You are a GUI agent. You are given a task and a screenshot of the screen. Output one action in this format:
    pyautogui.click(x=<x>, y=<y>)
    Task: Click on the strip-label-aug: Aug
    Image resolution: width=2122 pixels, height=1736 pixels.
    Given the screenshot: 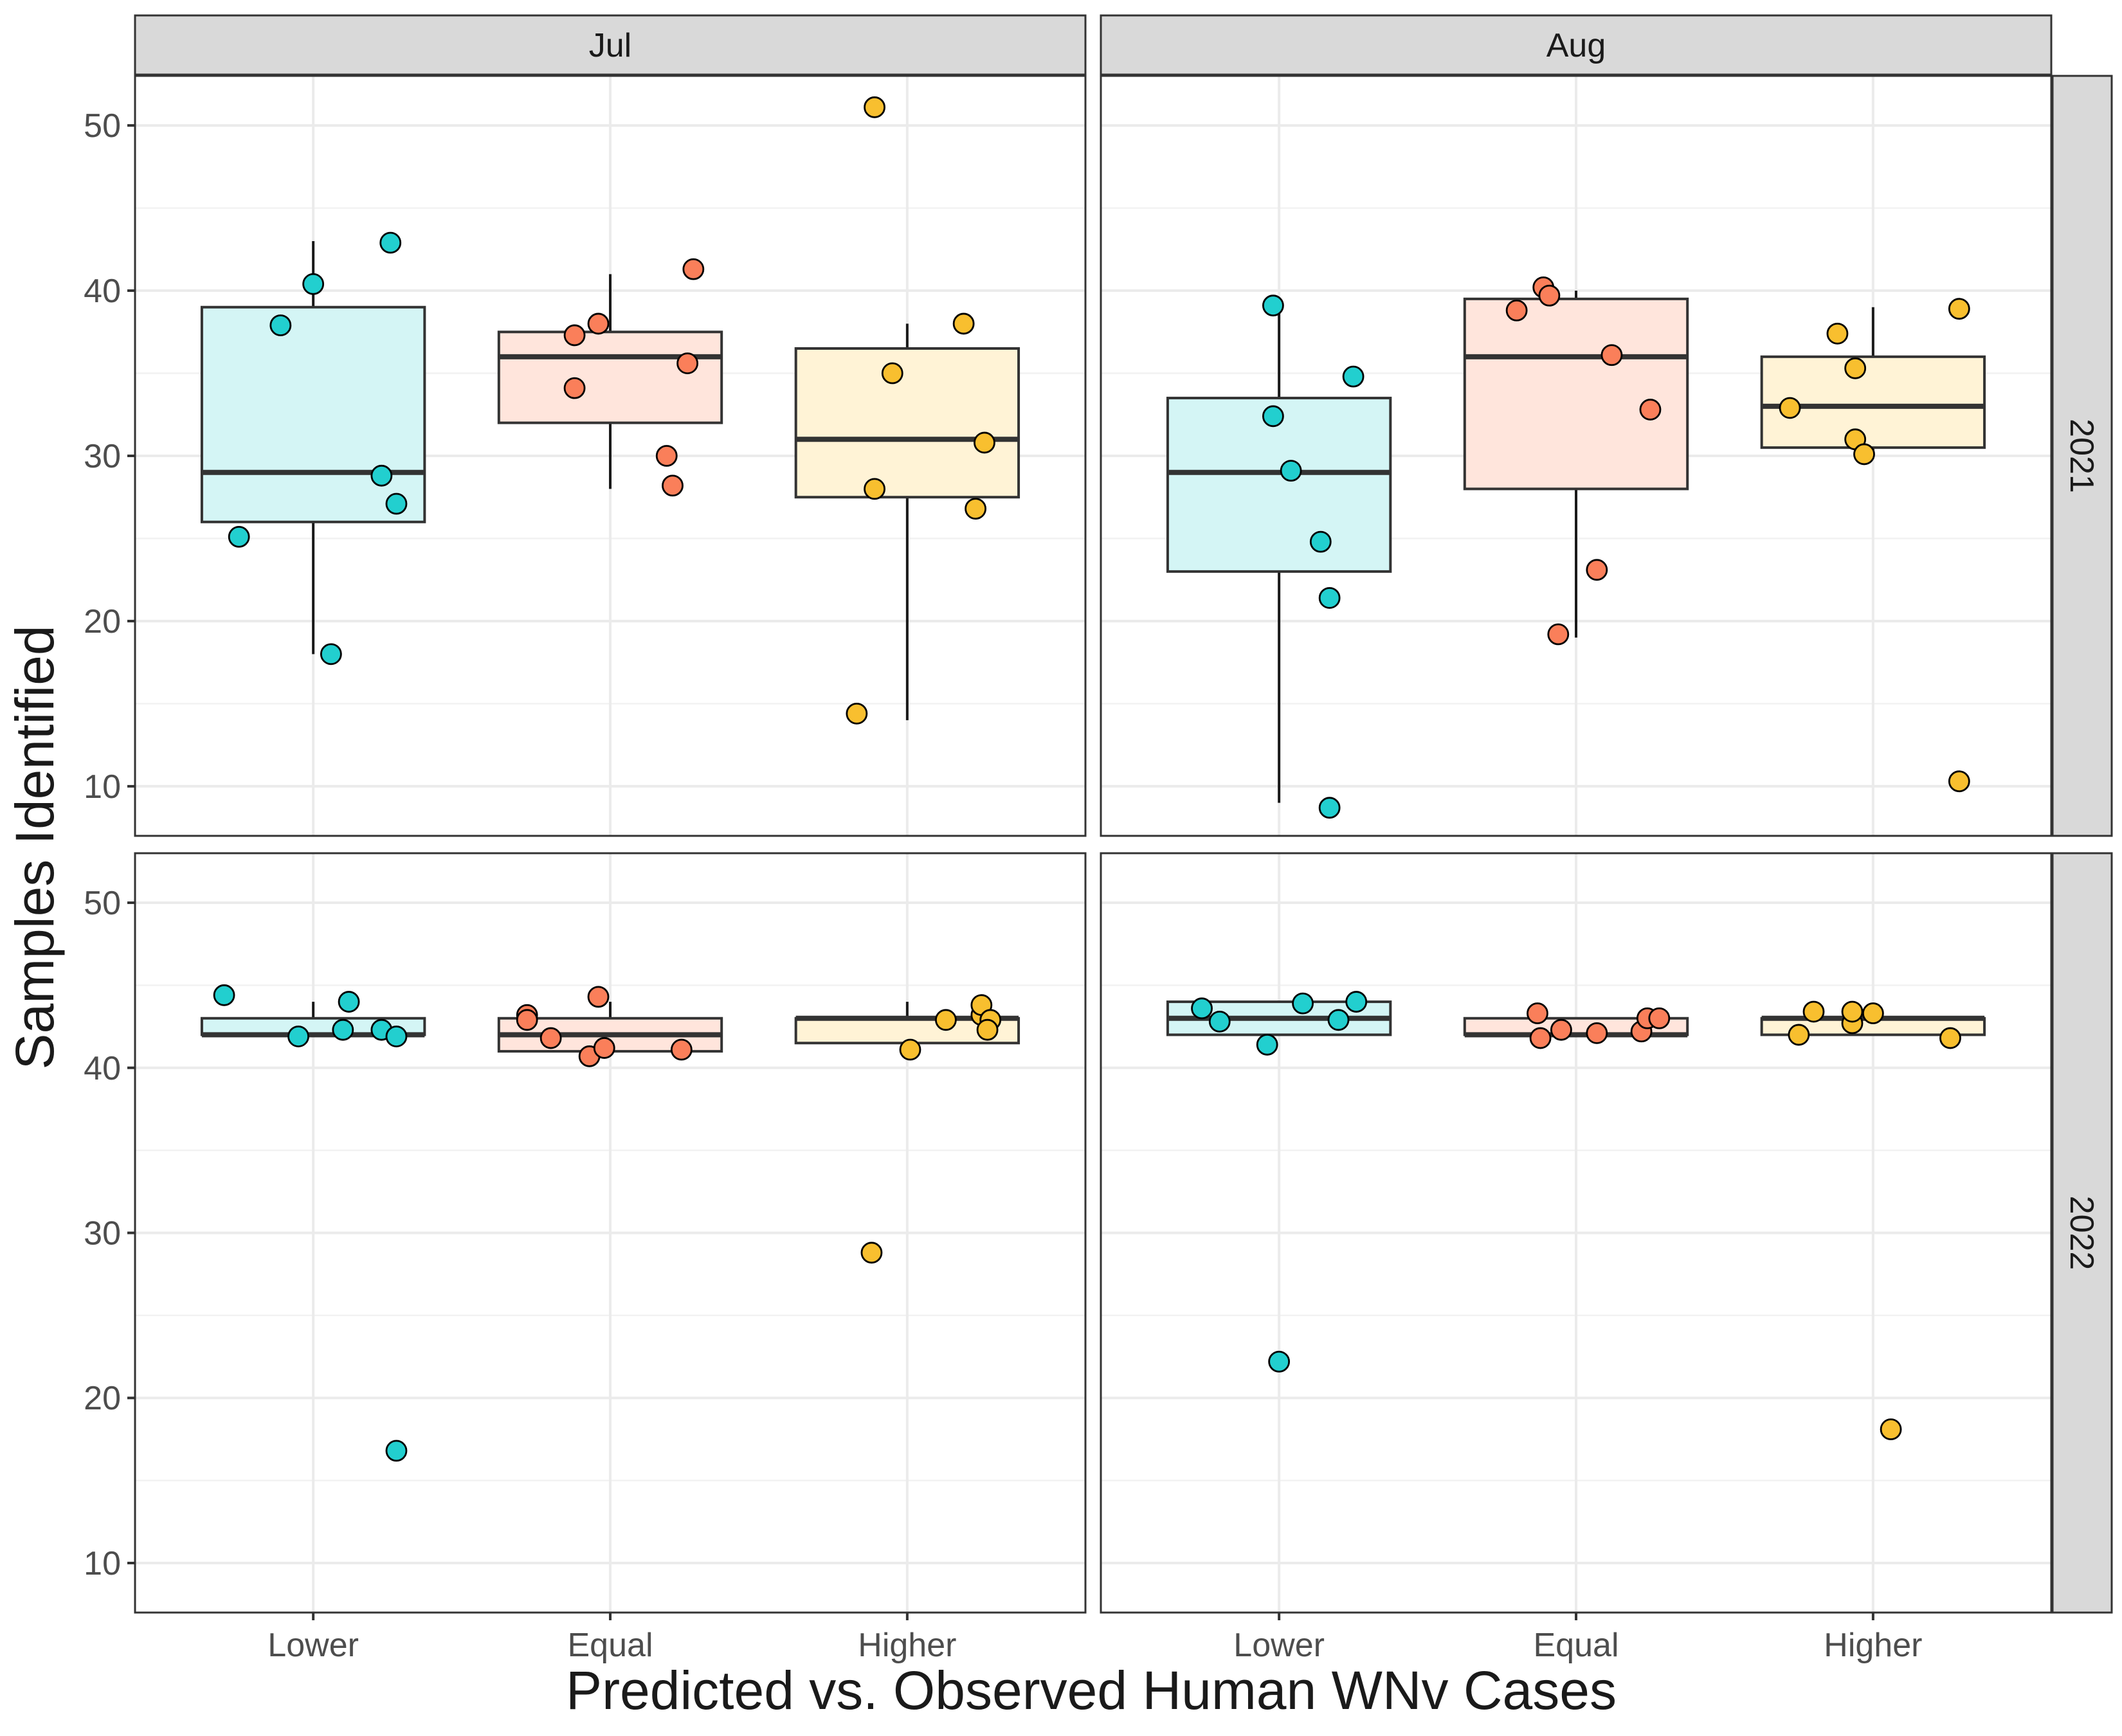 What is the action you would take?
    pyautogui.click(x=1576, y=45)
    